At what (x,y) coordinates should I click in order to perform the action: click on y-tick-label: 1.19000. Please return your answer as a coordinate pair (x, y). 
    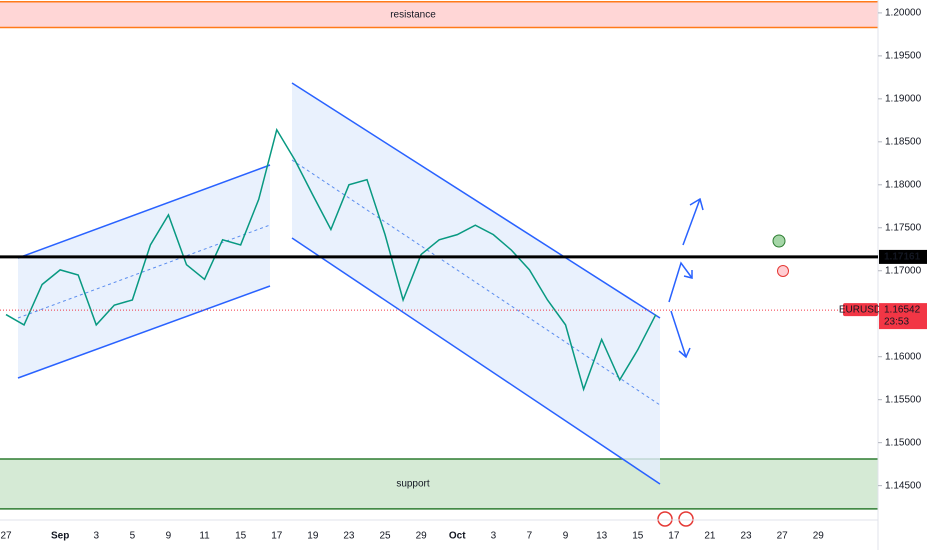
    Looking at the image, I should click on (903, 98).